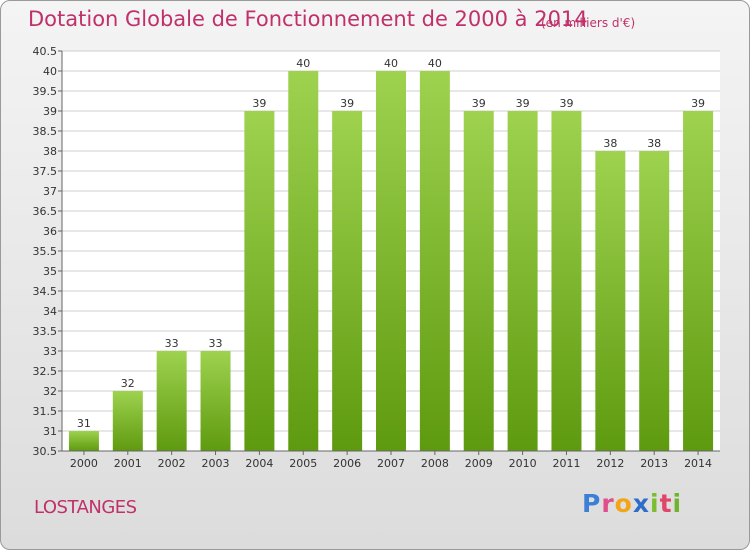  What do you see at coordinates (259, 281) in the screenshot?
I see `bar-2004` at bounding box center [259, 281].